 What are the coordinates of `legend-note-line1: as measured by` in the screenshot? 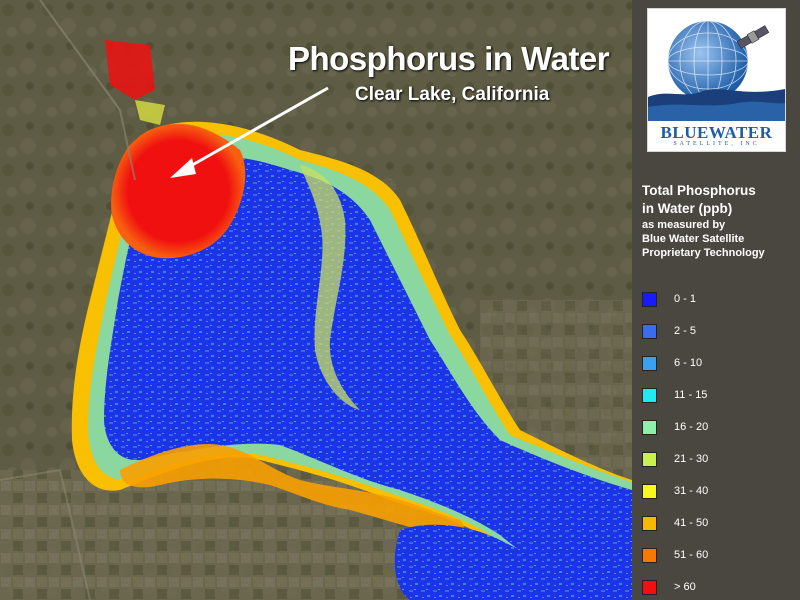 It's located at (684, 225).